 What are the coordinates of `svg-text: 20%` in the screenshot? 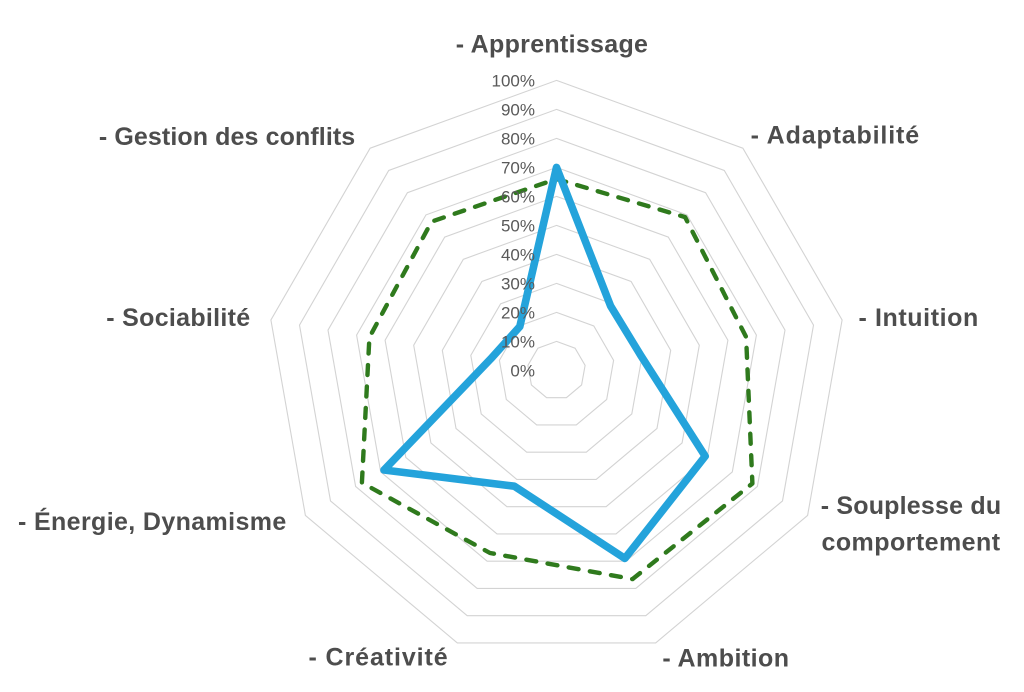 It's located at (518, 313).